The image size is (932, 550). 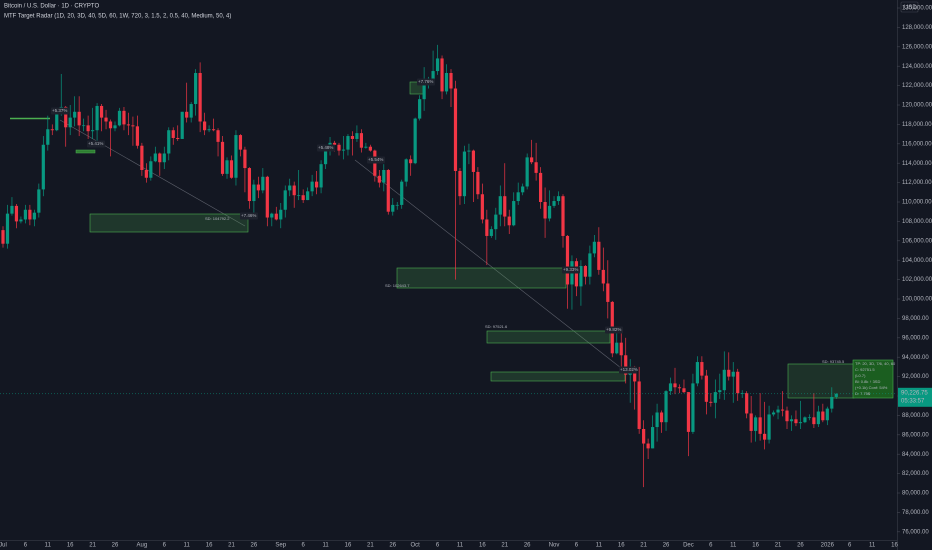 What do you see at coordinates (280, 546) in the screenshot?
I see `x-tick-label: Sep` at bounding box center [280, 546].